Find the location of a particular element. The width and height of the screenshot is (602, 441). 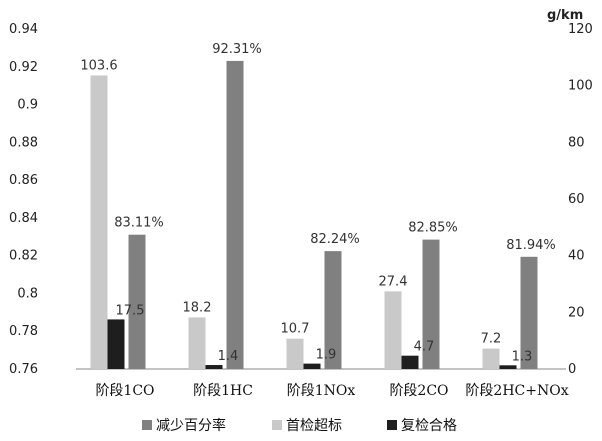

data-label: 27.4 is located at coordinates (393, 281).